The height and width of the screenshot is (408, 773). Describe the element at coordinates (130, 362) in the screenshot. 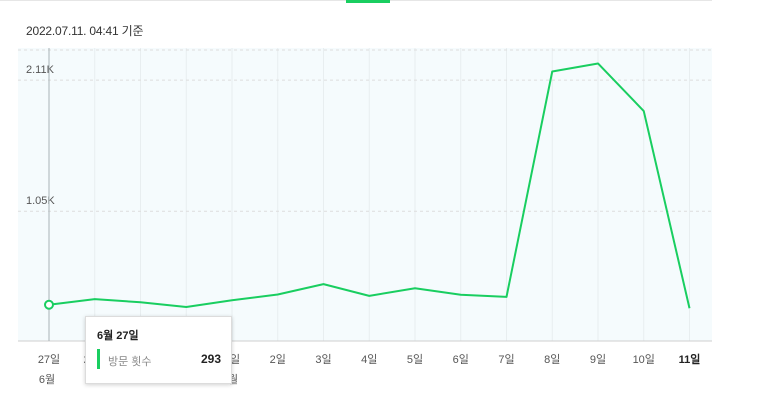

I see `tooltip-series-label: 방문 횟수` at that location.